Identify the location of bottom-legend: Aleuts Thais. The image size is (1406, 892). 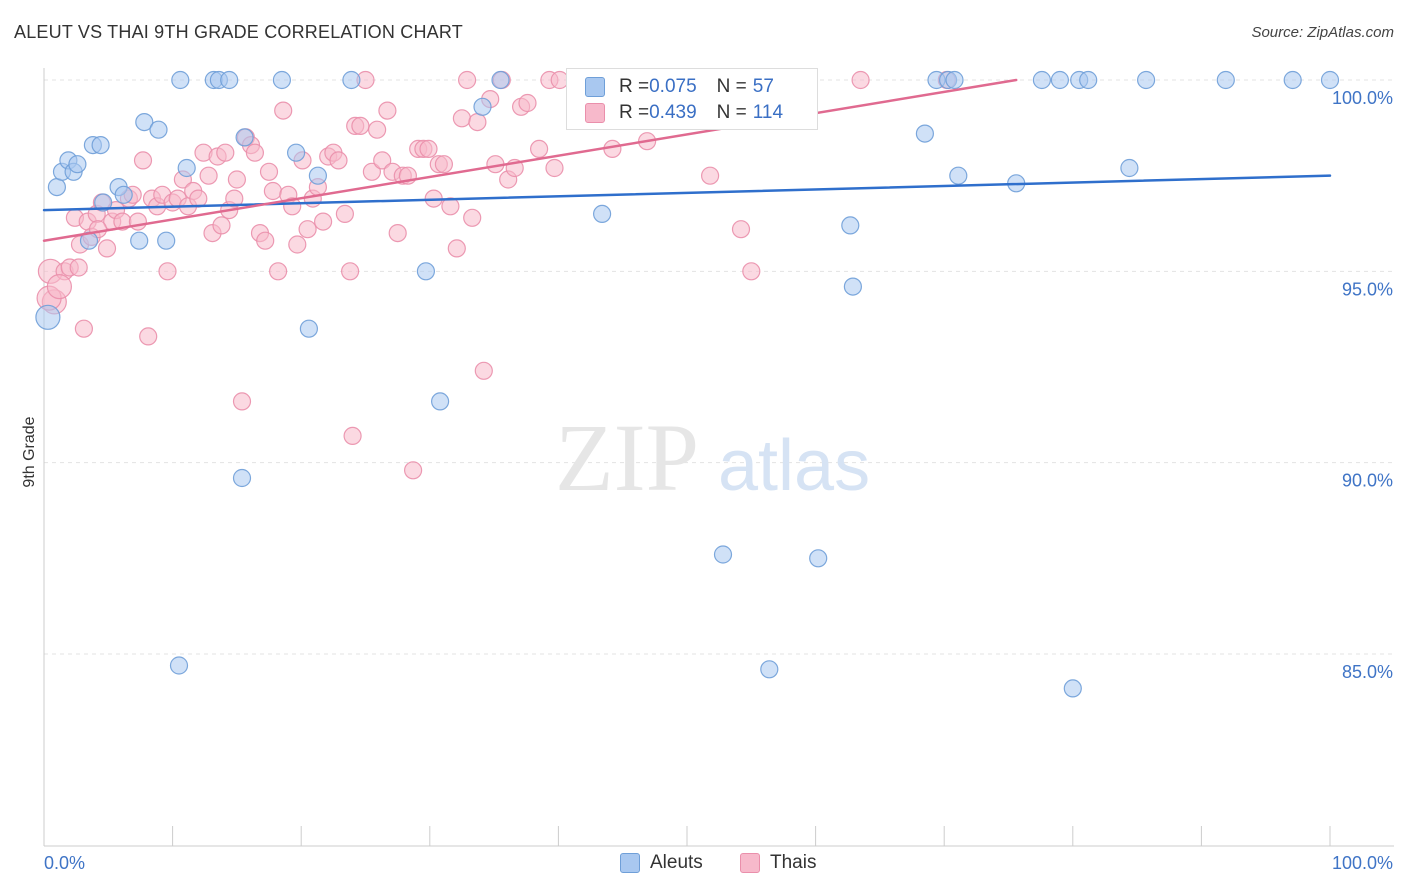
(703, 865).